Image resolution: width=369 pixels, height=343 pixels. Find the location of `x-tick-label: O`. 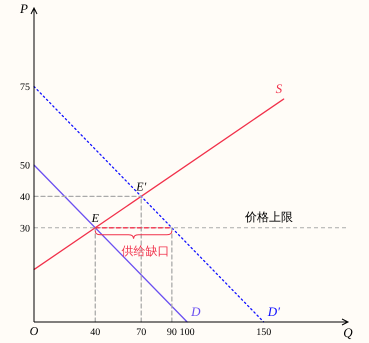

x-tick-label: O is located at coordinates (34, 331).